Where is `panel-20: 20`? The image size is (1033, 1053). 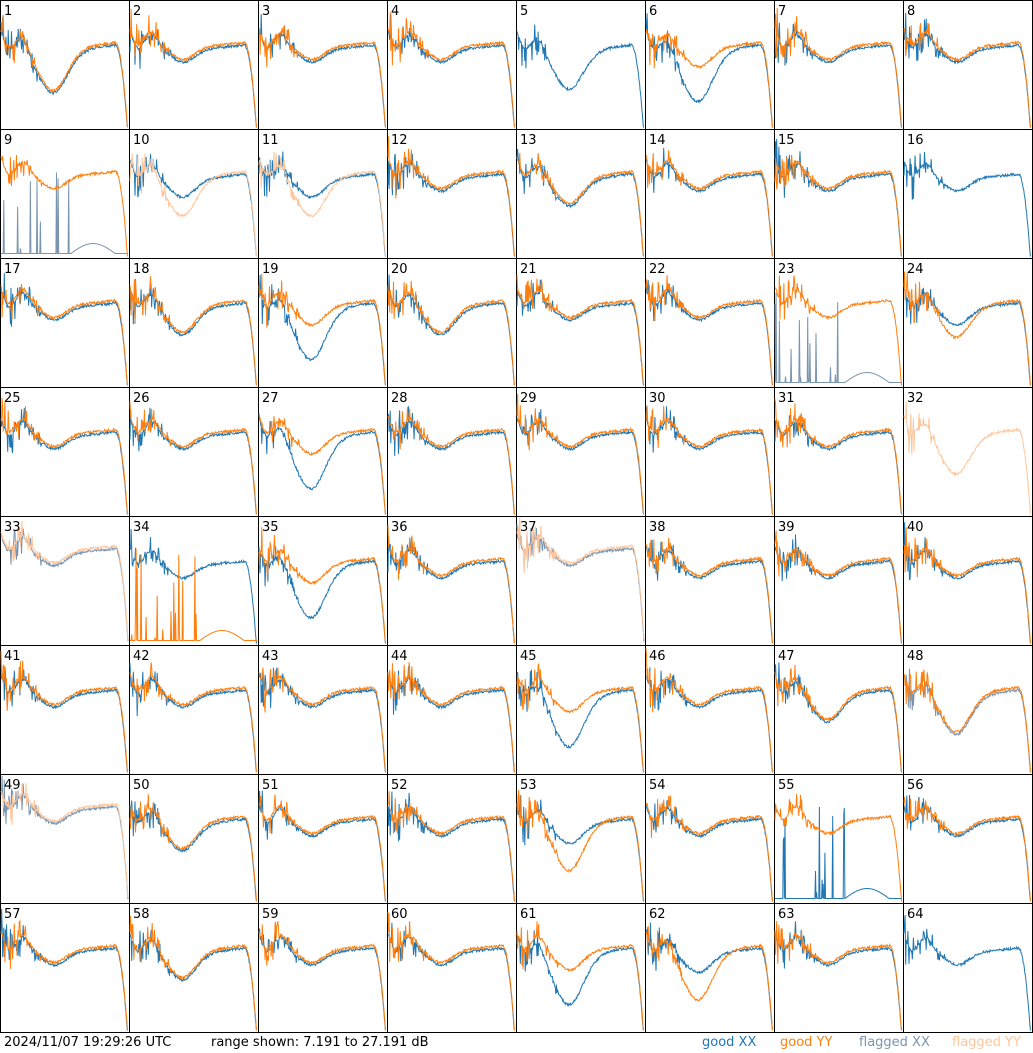
panel-20: 20 is located at coordinates (452, 323).